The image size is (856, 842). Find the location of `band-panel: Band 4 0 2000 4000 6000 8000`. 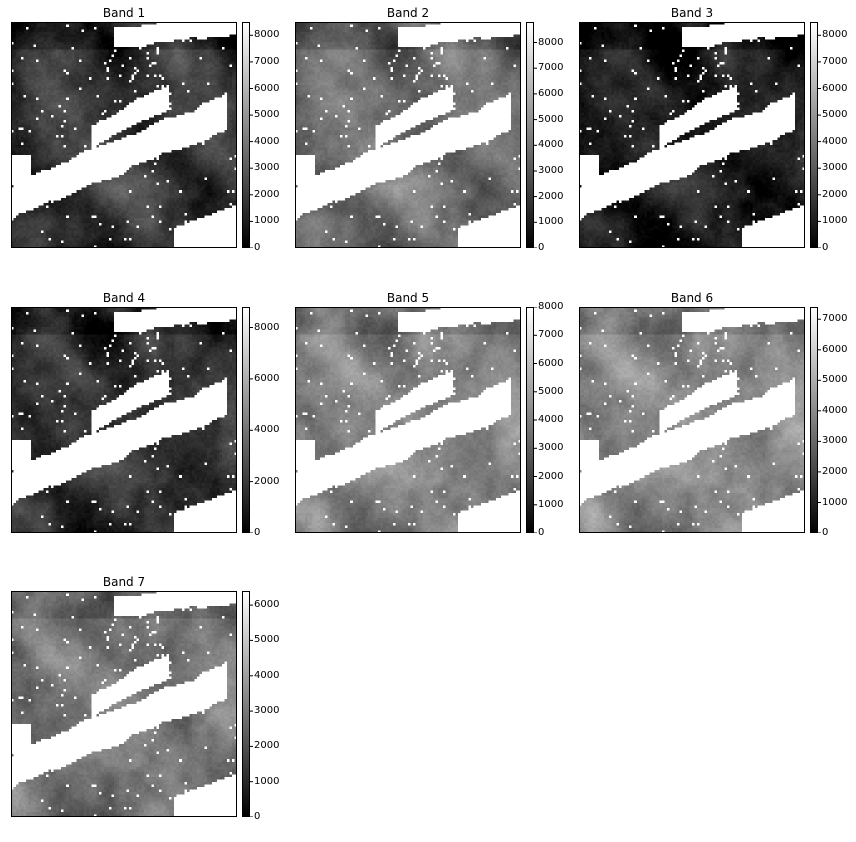

band-panel: Band 4 0 2000 4000 6000 8000 is located at coordinates (145, 414).